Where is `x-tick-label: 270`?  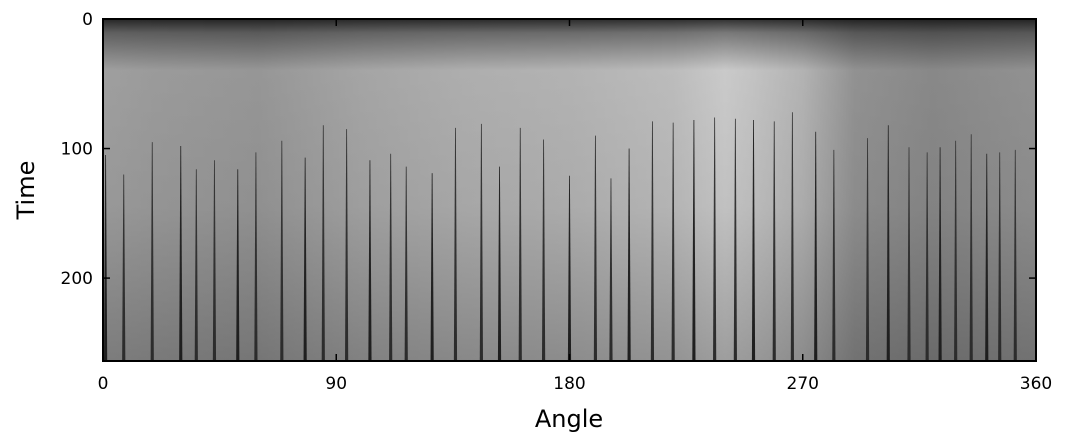 x-tick-label: 270 is located at coordinates (803, 384).